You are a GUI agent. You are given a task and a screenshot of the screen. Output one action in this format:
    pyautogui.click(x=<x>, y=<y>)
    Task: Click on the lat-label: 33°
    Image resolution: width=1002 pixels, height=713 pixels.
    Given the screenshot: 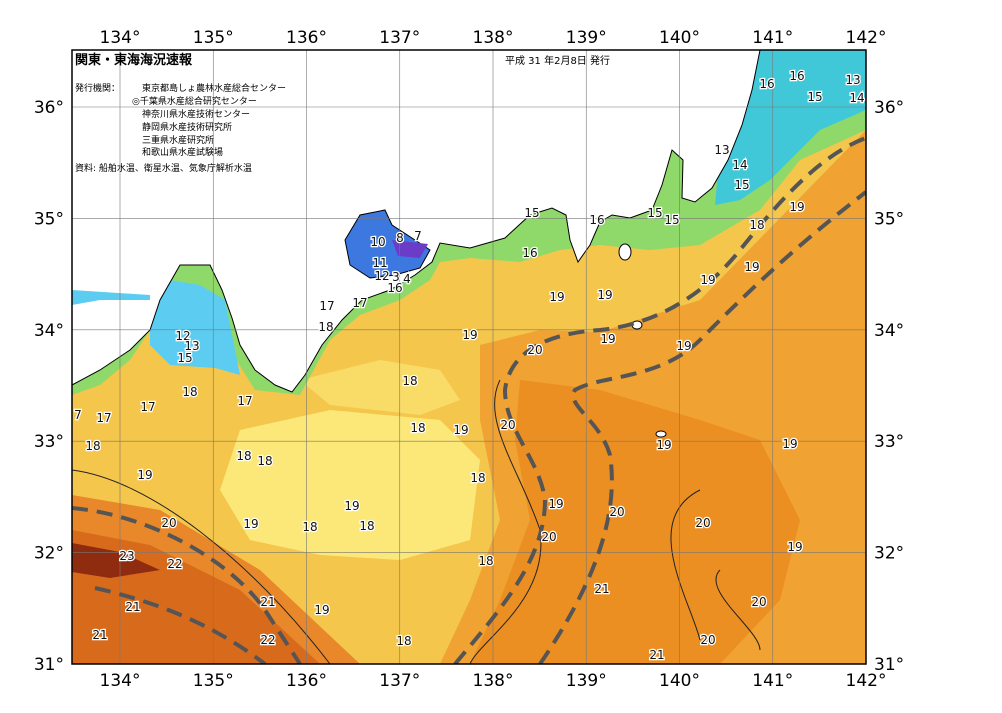 What is the action you would take?
    pyautogui.click(x=49, y=442)
    